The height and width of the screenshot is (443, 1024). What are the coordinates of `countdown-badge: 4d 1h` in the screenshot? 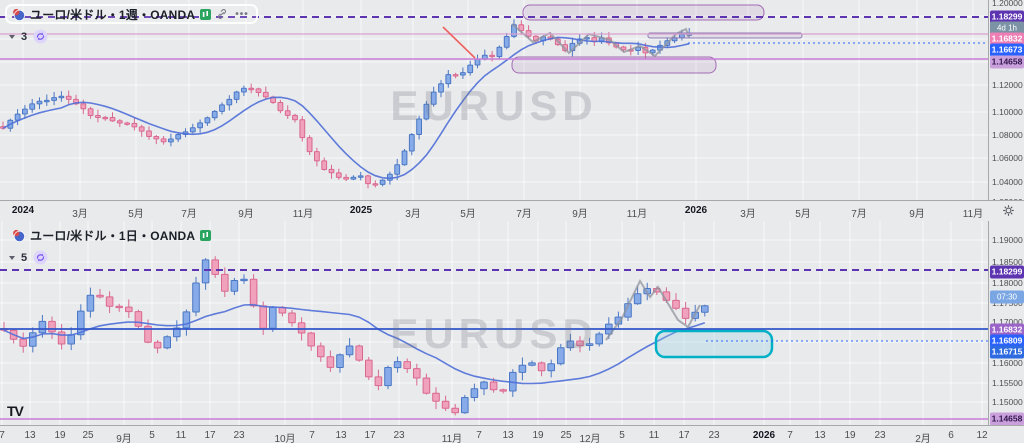 It's located at (1007, 28).